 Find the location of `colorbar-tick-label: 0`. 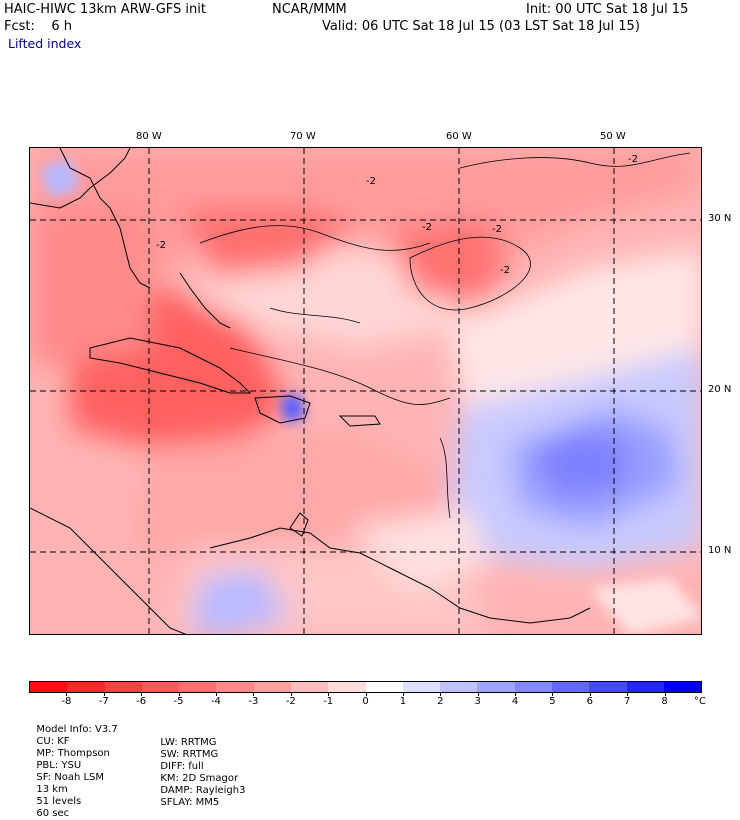

colorbar-tick-label: 0 is located at coordinates (365, 701).